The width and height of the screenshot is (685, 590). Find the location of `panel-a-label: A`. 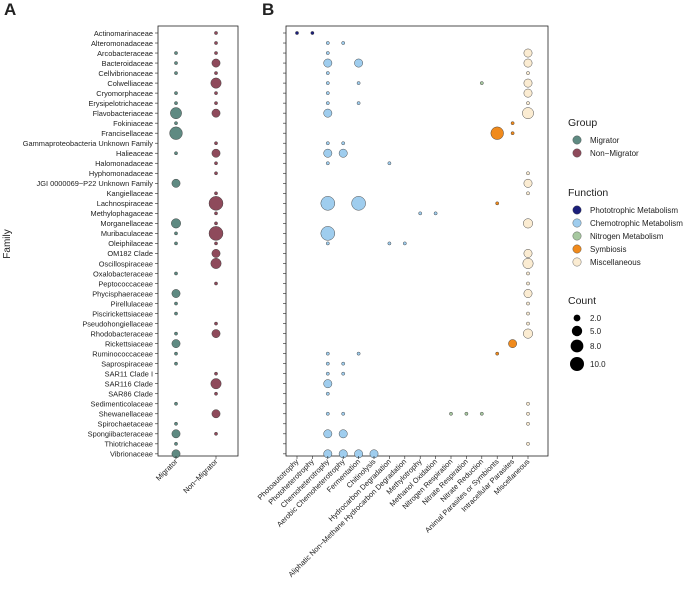

panel-a-label: A is located at coordinates (10, 9).